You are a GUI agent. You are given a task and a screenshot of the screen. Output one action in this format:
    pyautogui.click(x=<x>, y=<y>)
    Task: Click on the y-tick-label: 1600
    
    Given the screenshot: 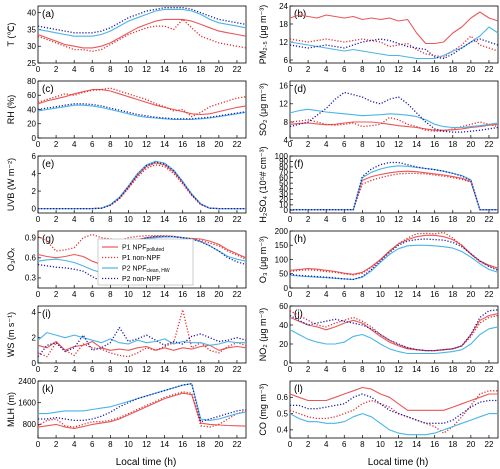 What is the action you would take?
    pyautogui.click(x=27, y=403)
    